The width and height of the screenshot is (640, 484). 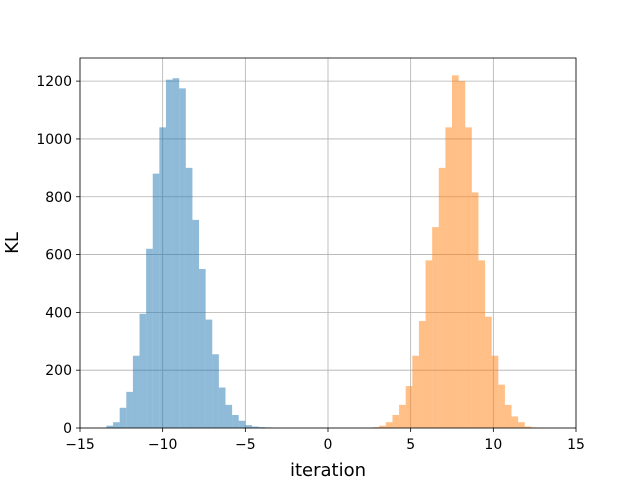 What do you see at coordinates (163, 445) in the screenshot?
I see `x-tick-label: −10` at bounding box center [163, 445].